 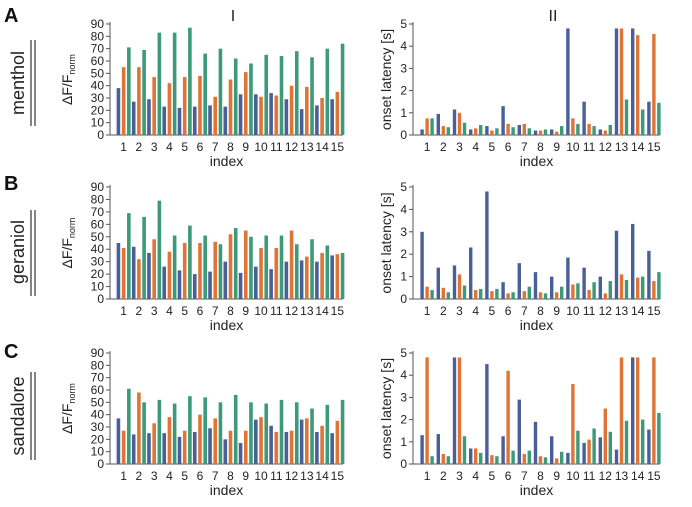 I want to click on x-tick-label: 6, so click(x=200, y=476).